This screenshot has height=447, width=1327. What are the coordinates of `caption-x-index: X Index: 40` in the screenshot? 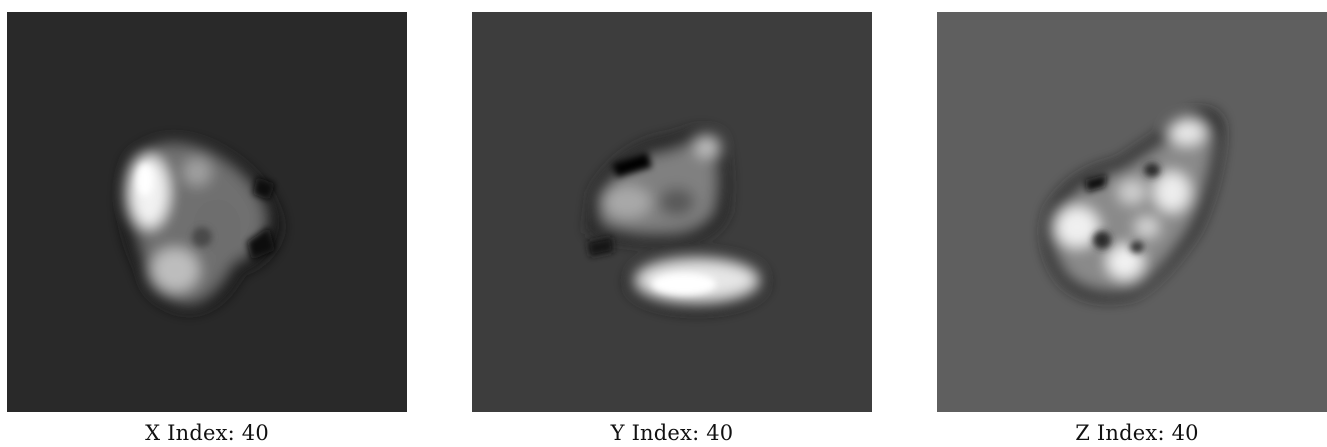 It's located at (207, 433).